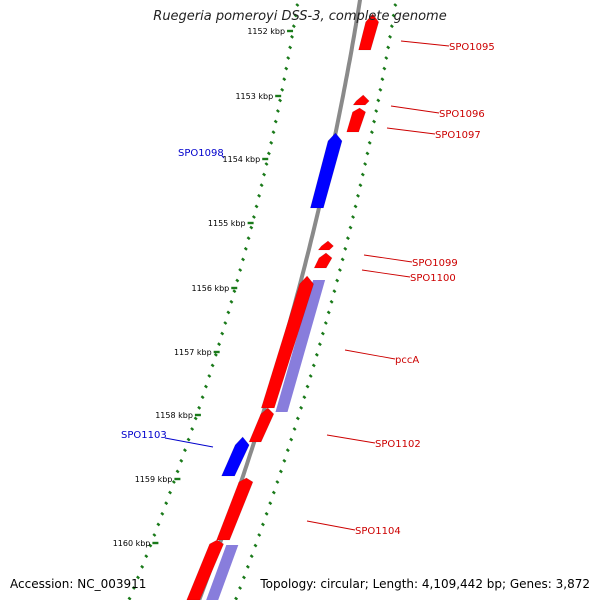 The height and width of the screenshot is (600, 600). I want to click on scale-label: 1154 kbp, so click(242, 159).